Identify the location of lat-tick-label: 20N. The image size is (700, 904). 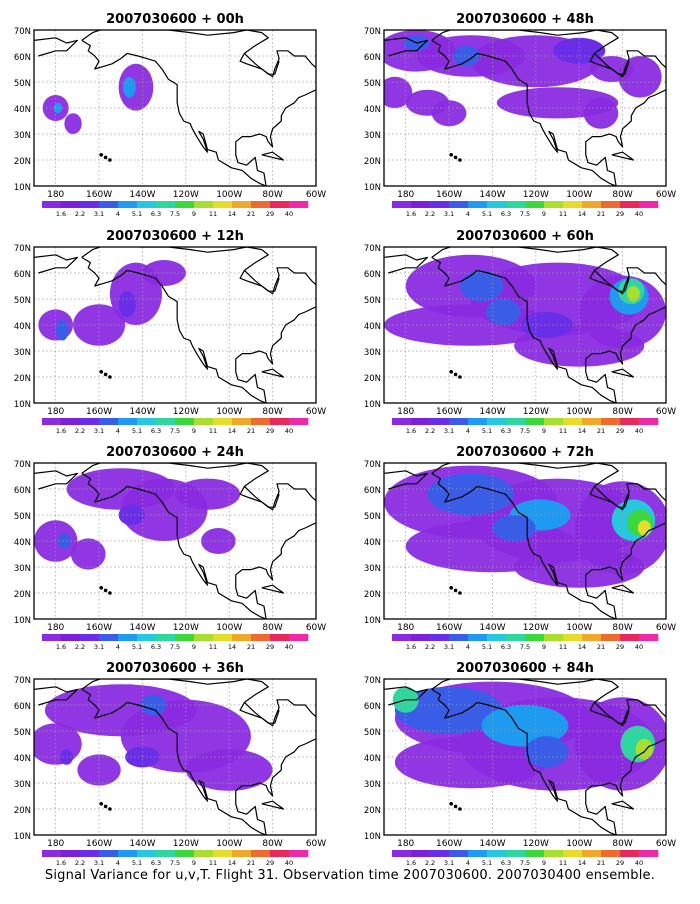
(22, 379).